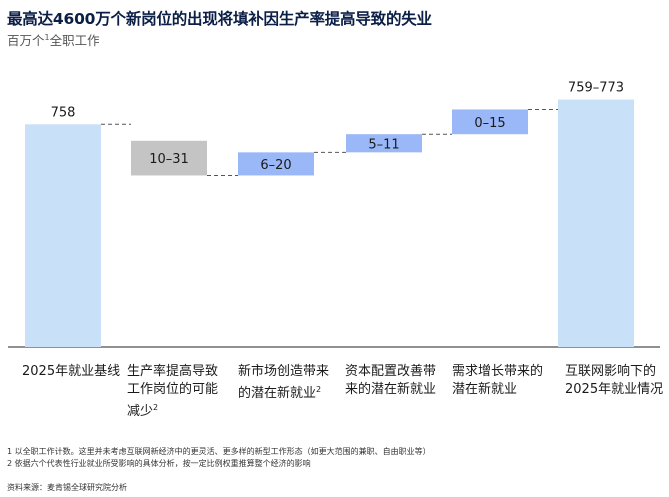  What do you see at coordinates (159, 463) in the screenshot?
I see `footnote-2: 2 依据六个代表性行业就业所受影响的具体分析，按一定比例权重推算整个经济的影响` at bounding box center [159, 463].